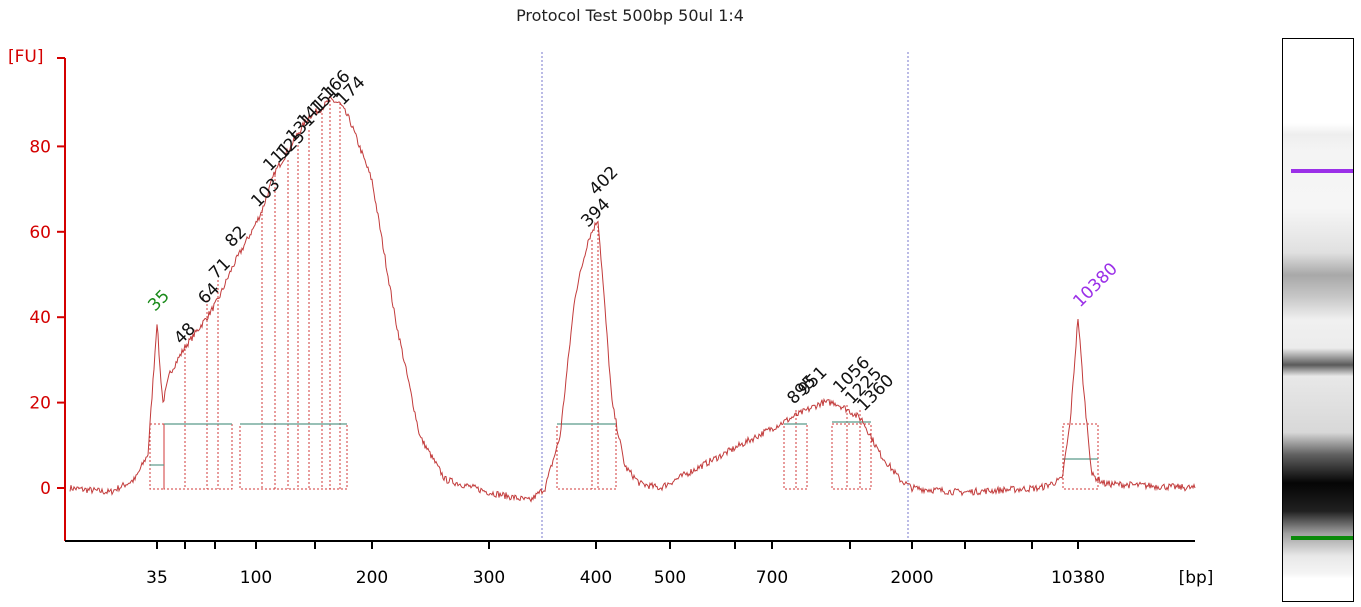 Image resolution: width=1361 pixels, height=607 pixels. I want to click on x-tick-label: 200, so click(372, 578).